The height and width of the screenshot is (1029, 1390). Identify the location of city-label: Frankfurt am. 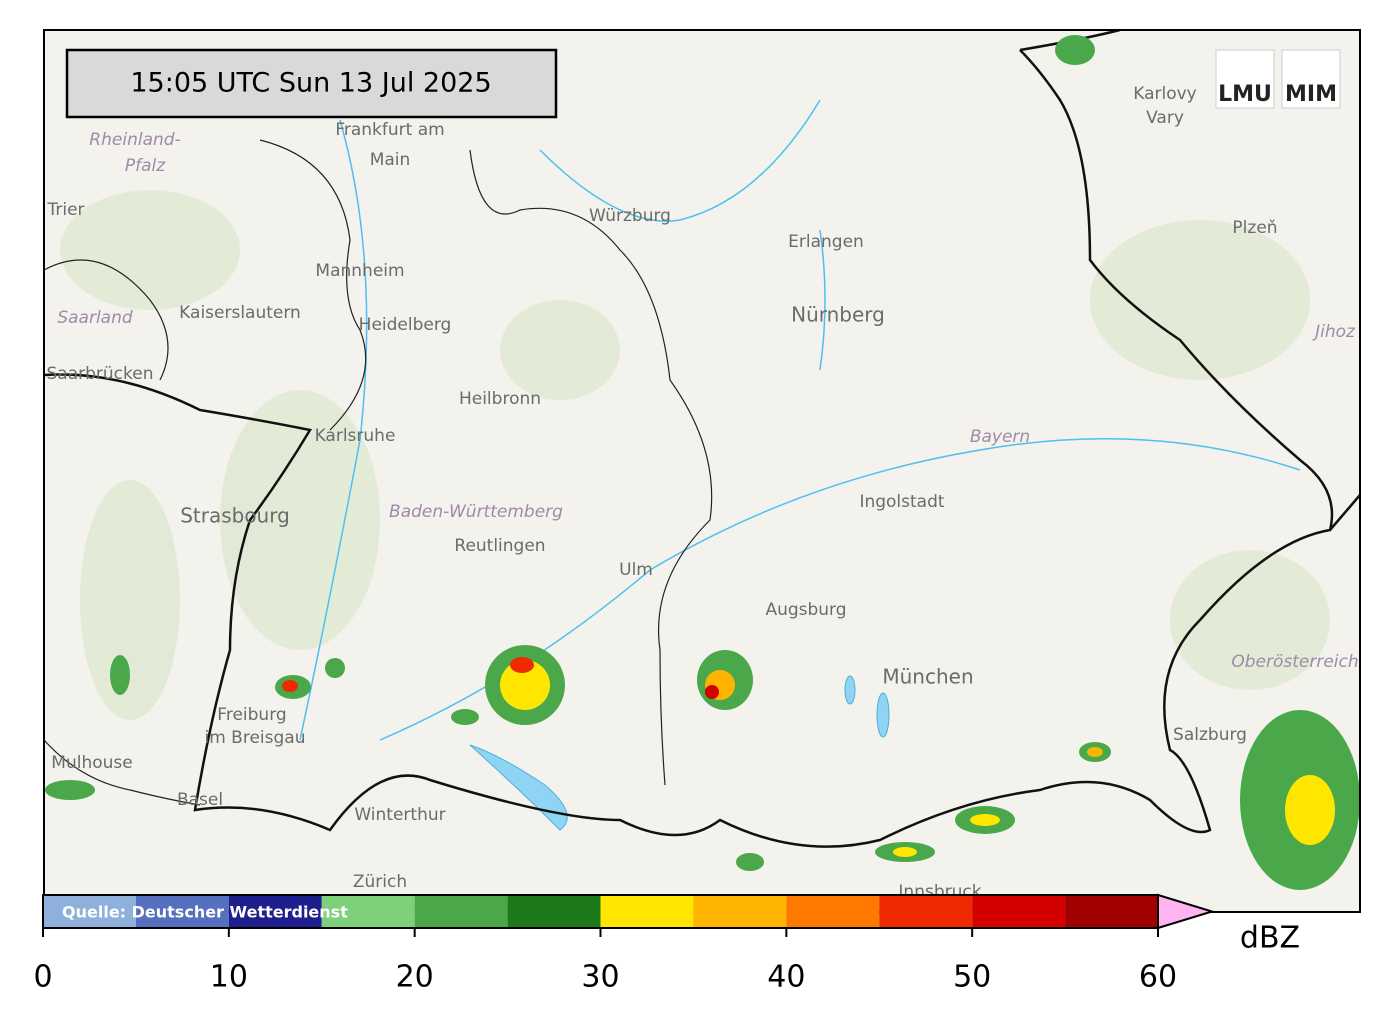
(389, 130).